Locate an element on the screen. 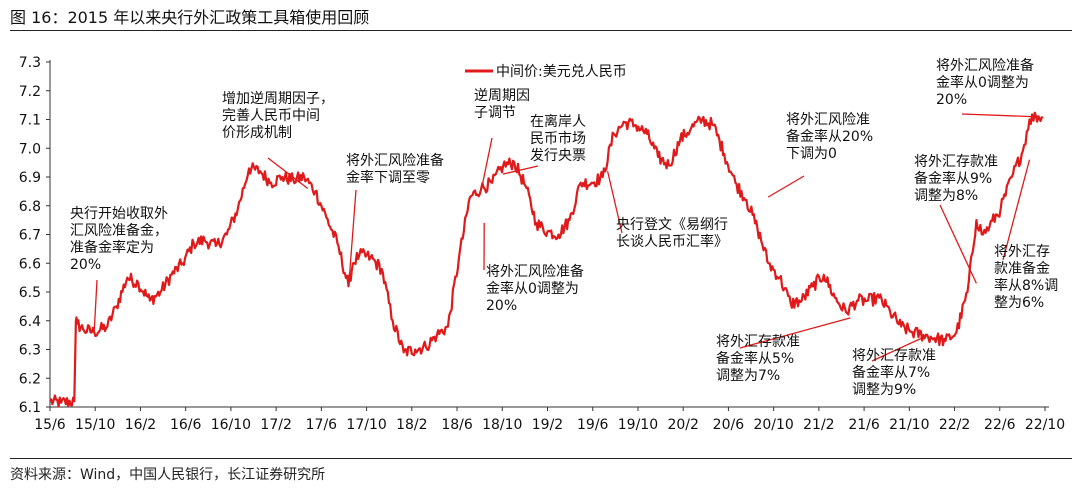 The width and height of the screenshot is (1080, 490). x-tick-label: 16/10 is located at coordinates (231, 425).